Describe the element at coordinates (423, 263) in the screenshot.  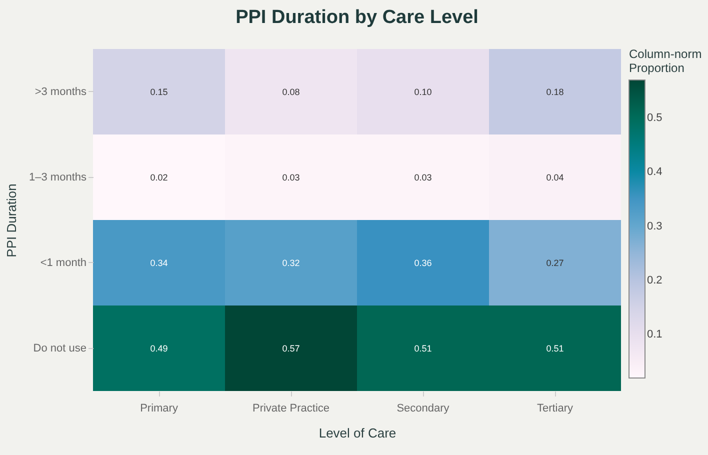
I see `data-label: 0.36` at that location.